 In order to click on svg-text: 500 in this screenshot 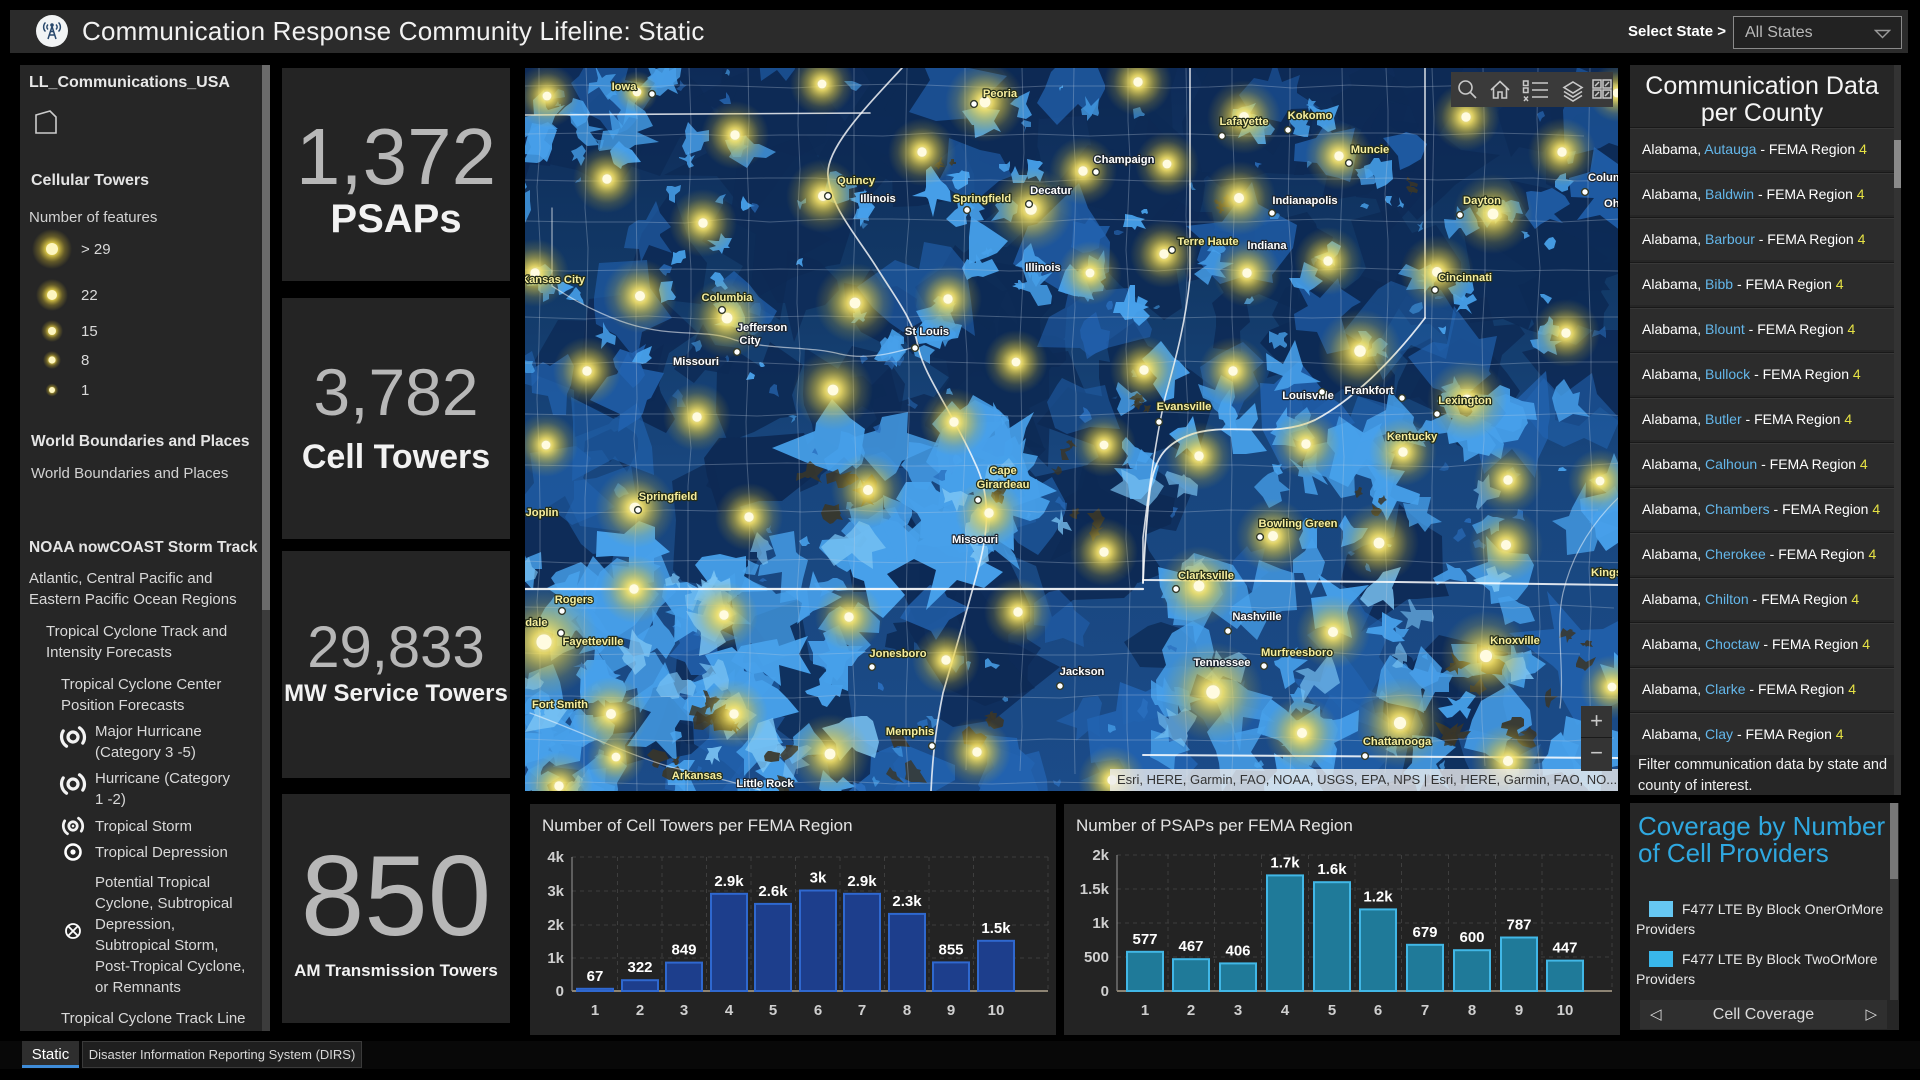, I will do `click(1096, 957)`.